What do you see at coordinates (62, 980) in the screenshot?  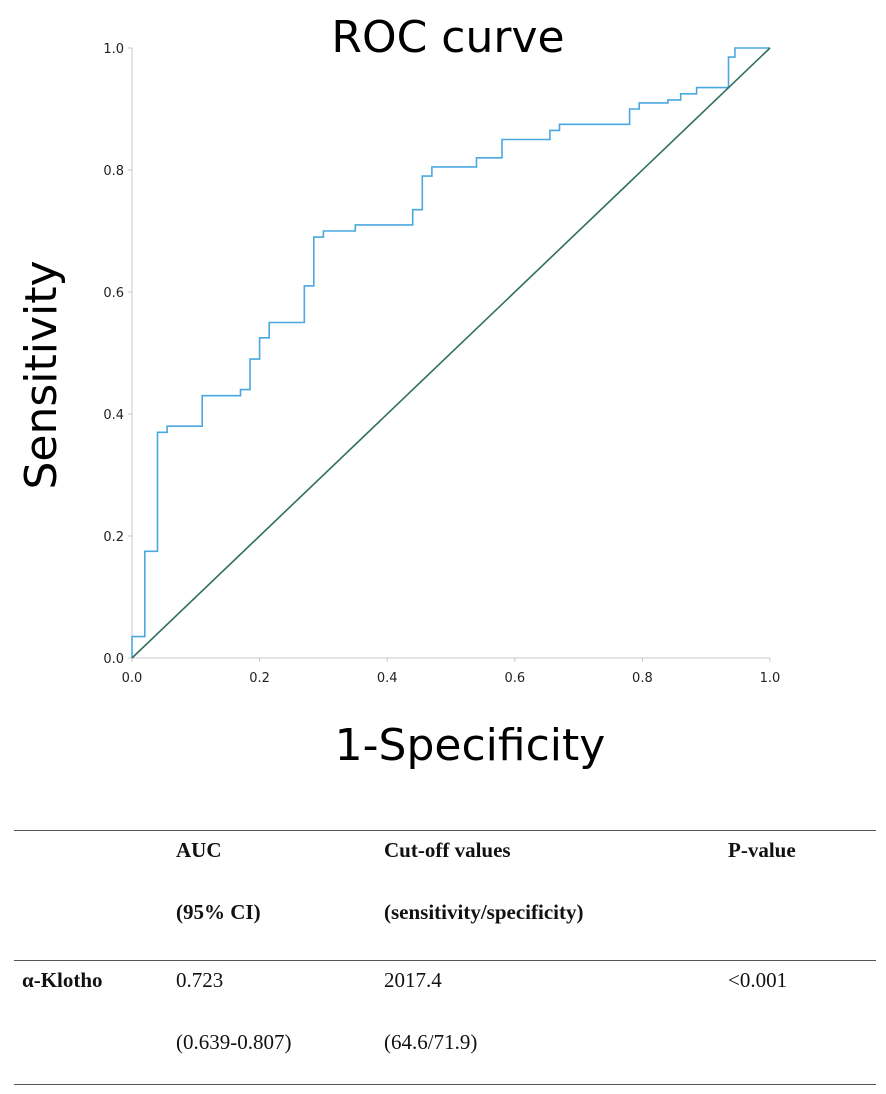 I see `row-label: α-Klotho` at bounding box center [62, 980].